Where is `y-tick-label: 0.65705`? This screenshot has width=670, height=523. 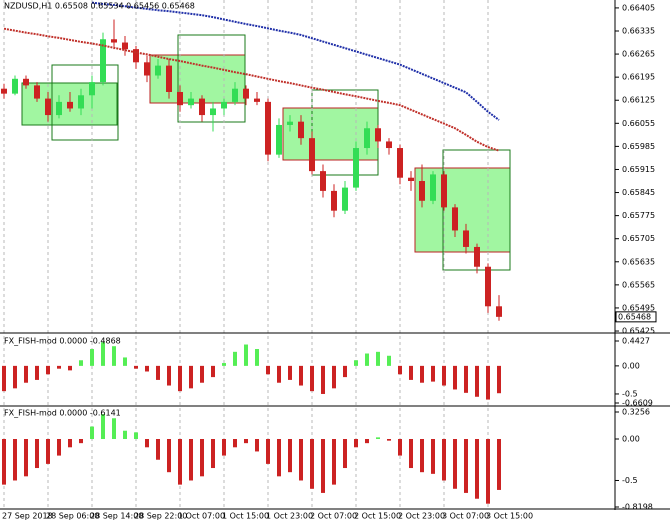
y-tick-label: 0.65705 is located at coordinates (638, 238).